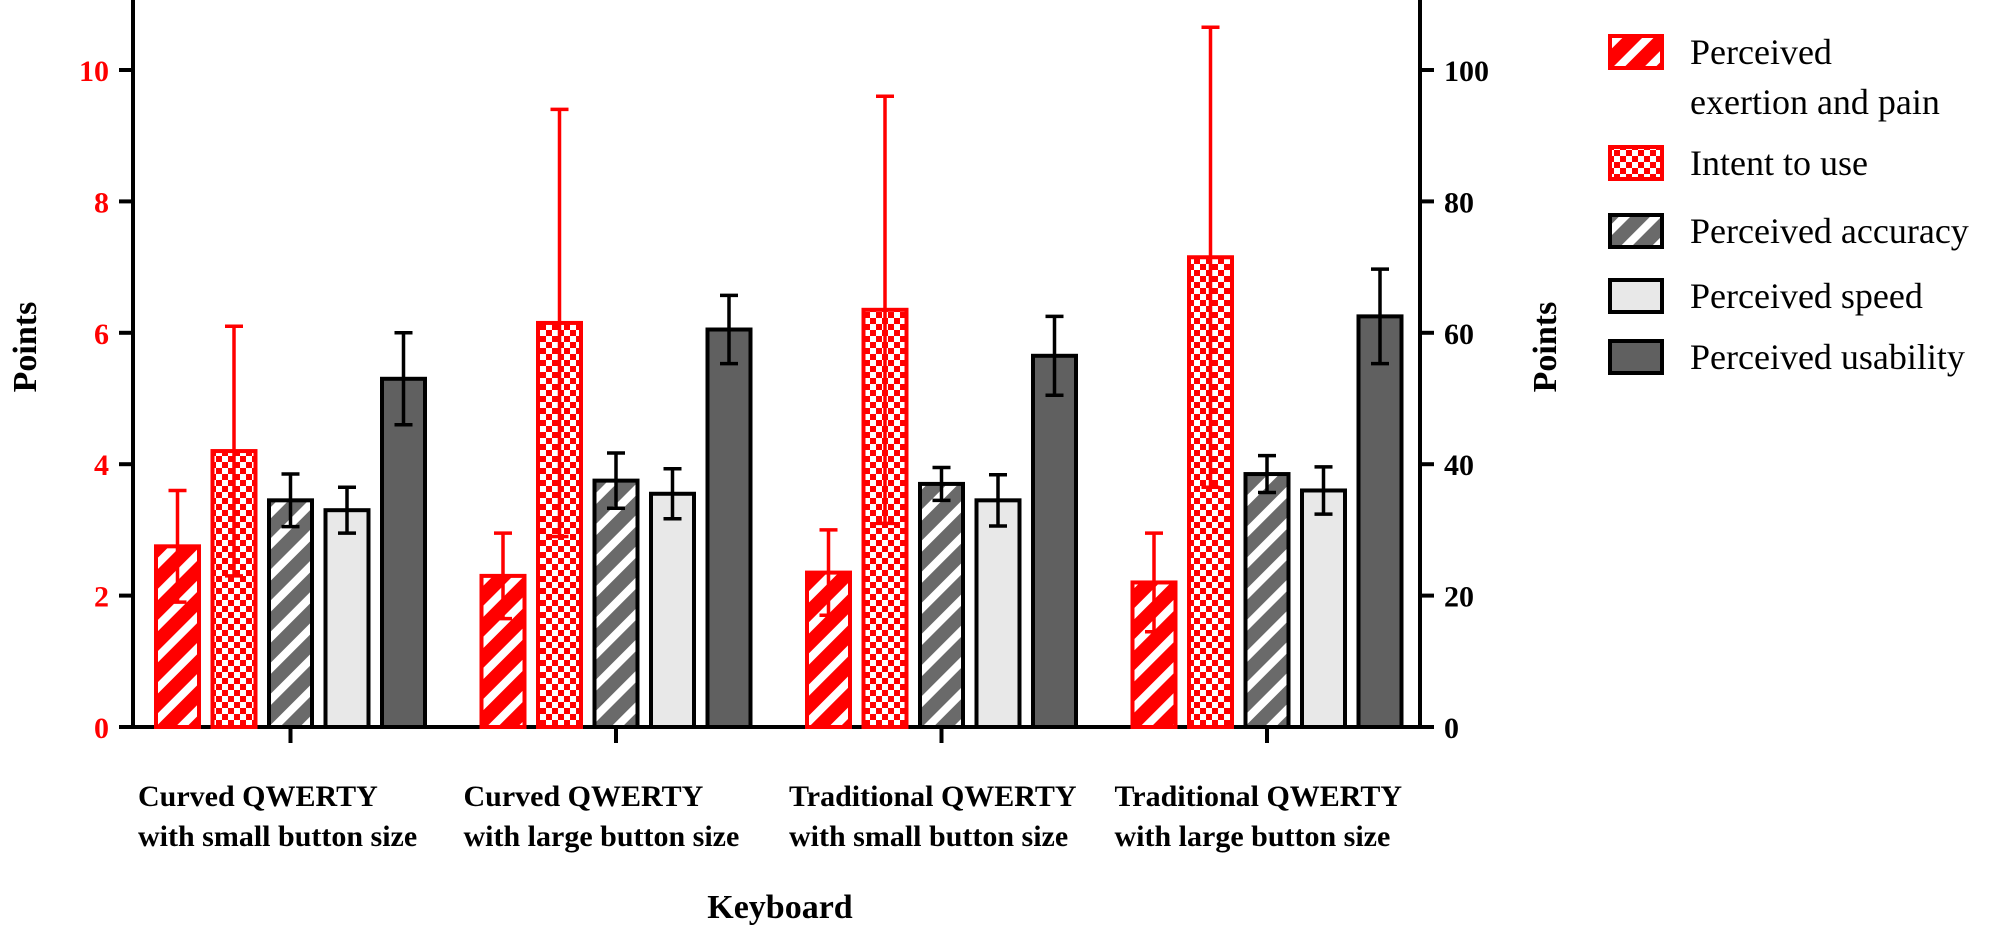 This screenshot has height=935, width=2000. Describe the element at coordinates (101, 202) in the screenshot. I see `left-tick-label: 8` at that location.